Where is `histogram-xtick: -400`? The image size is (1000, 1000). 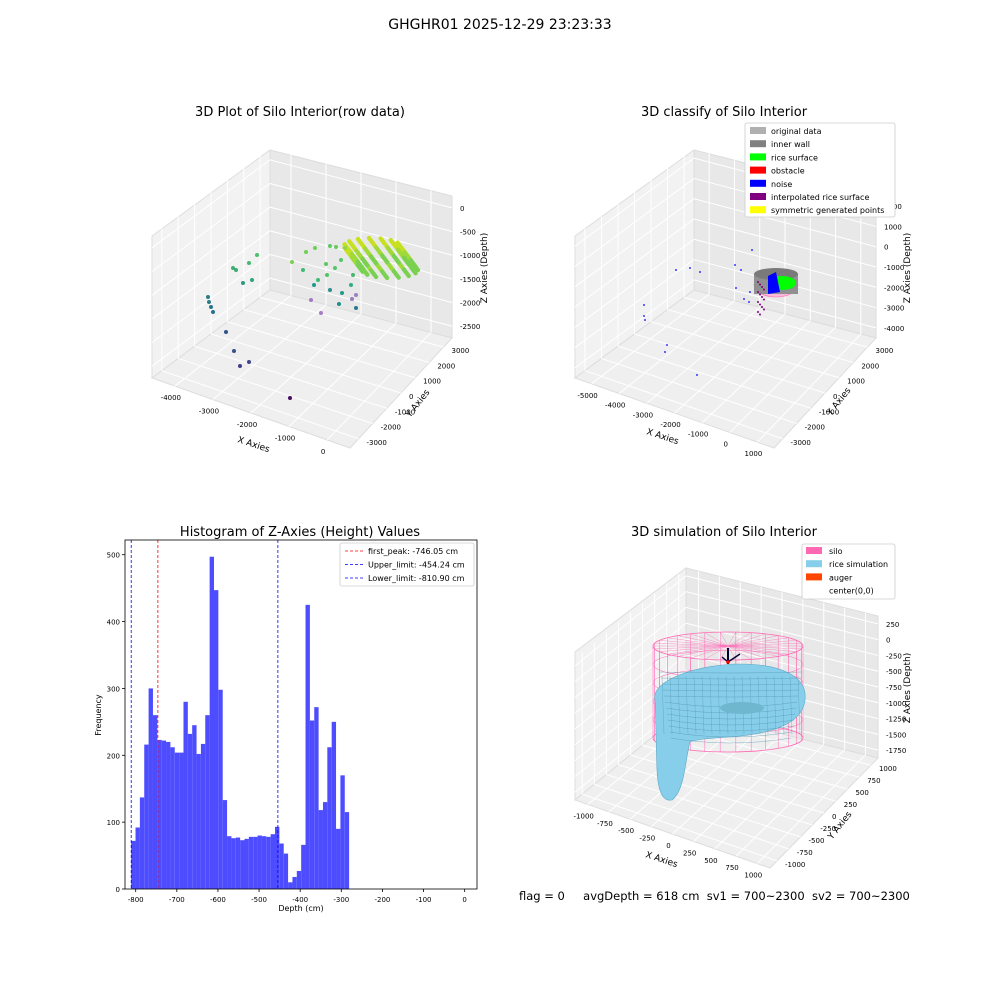 histogram-xtick: -400 is located at coordinates (300, 900).